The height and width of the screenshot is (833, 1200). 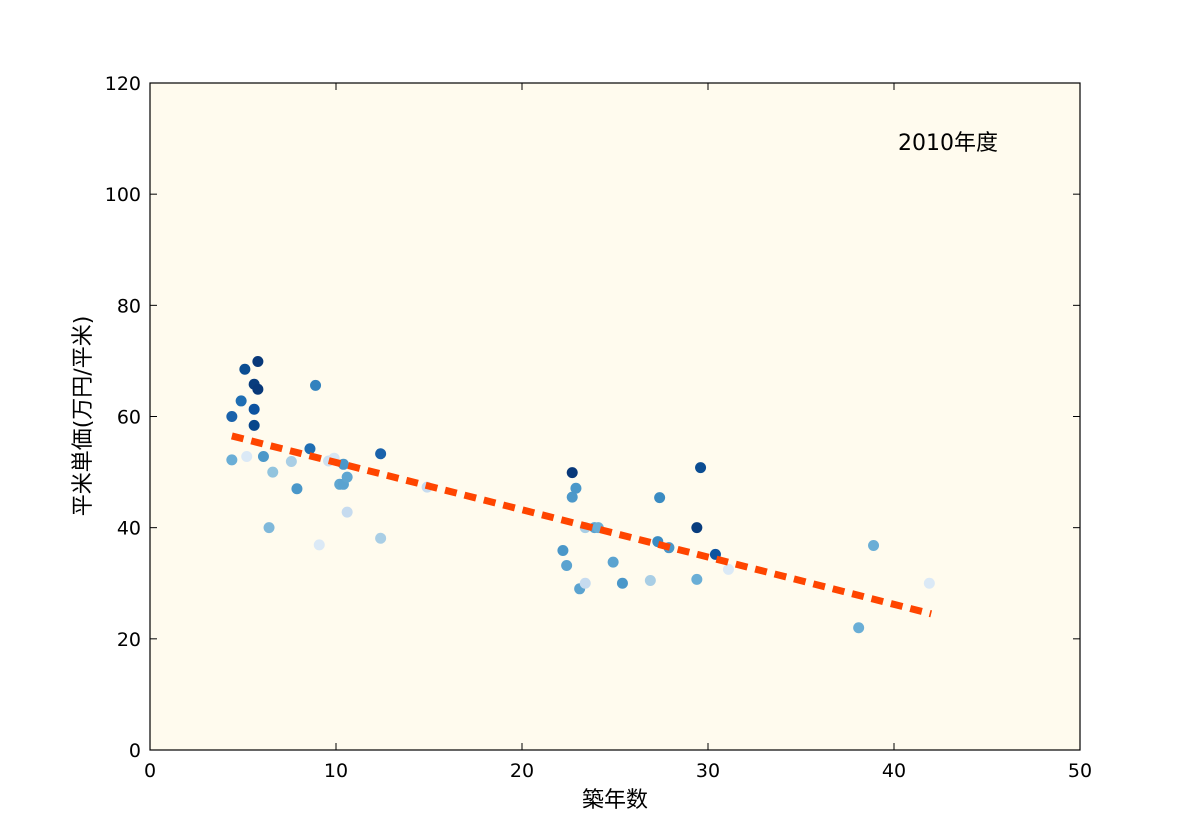 I want to click on x-tick-label: 30, so click(x=708, y=771).